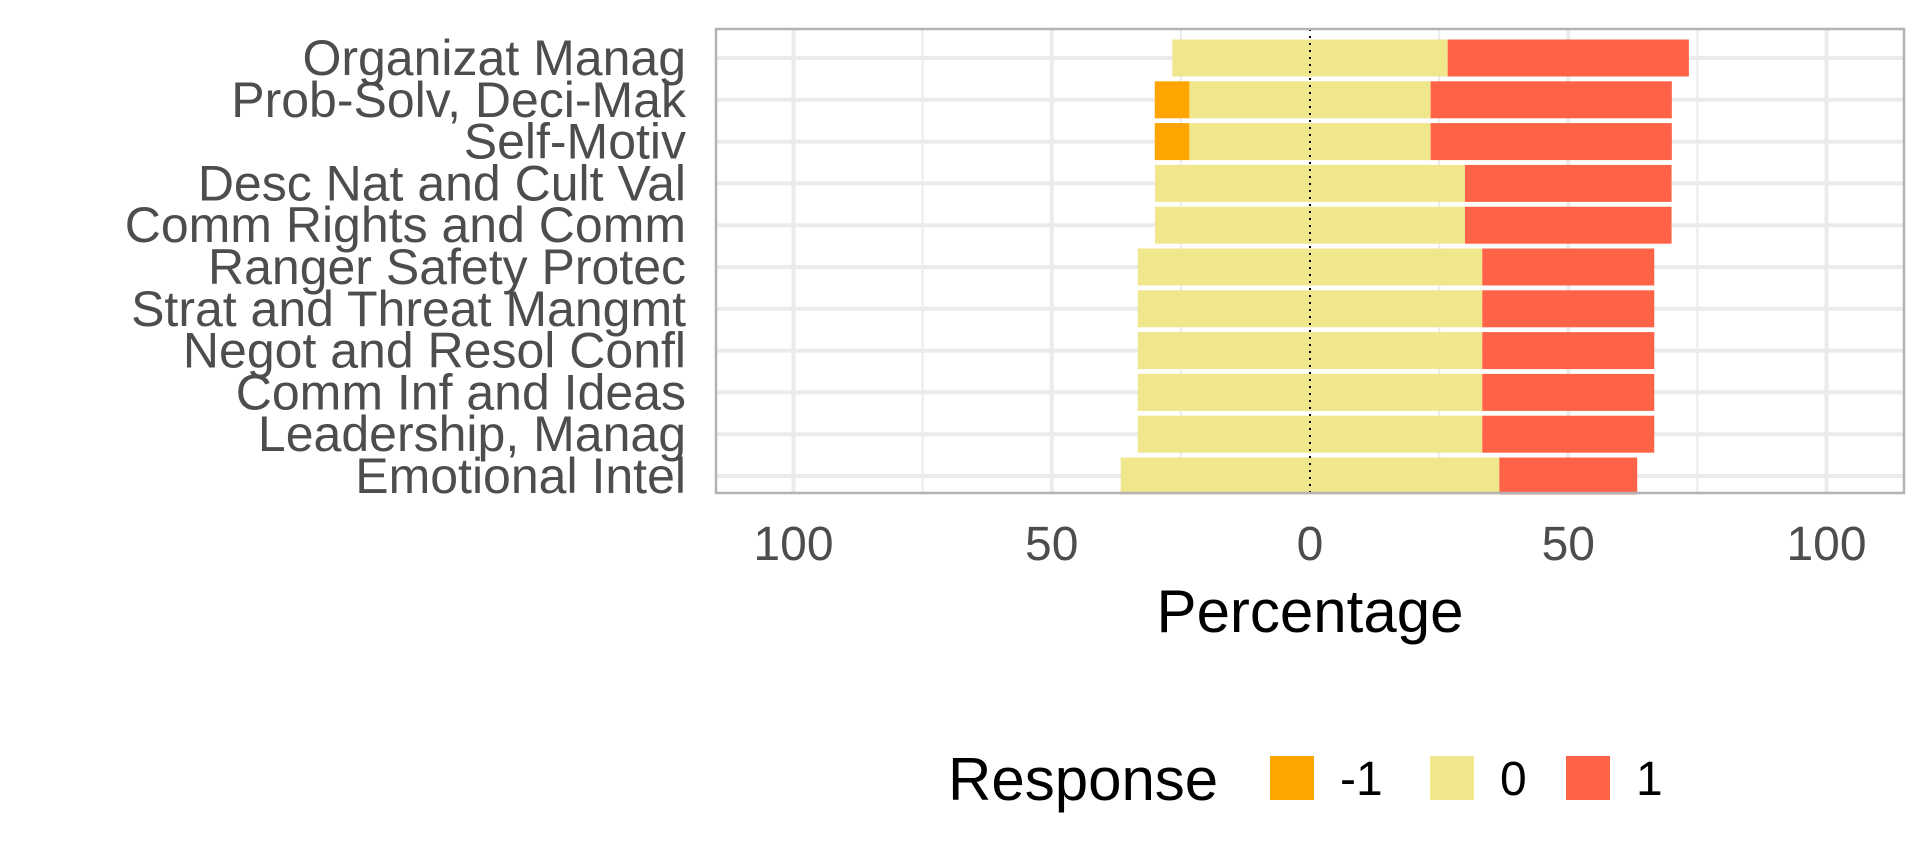 The height and width of the screenshot is (864, 1920). I want to click on legend-items: -1 0 1, so click(1466, 779).